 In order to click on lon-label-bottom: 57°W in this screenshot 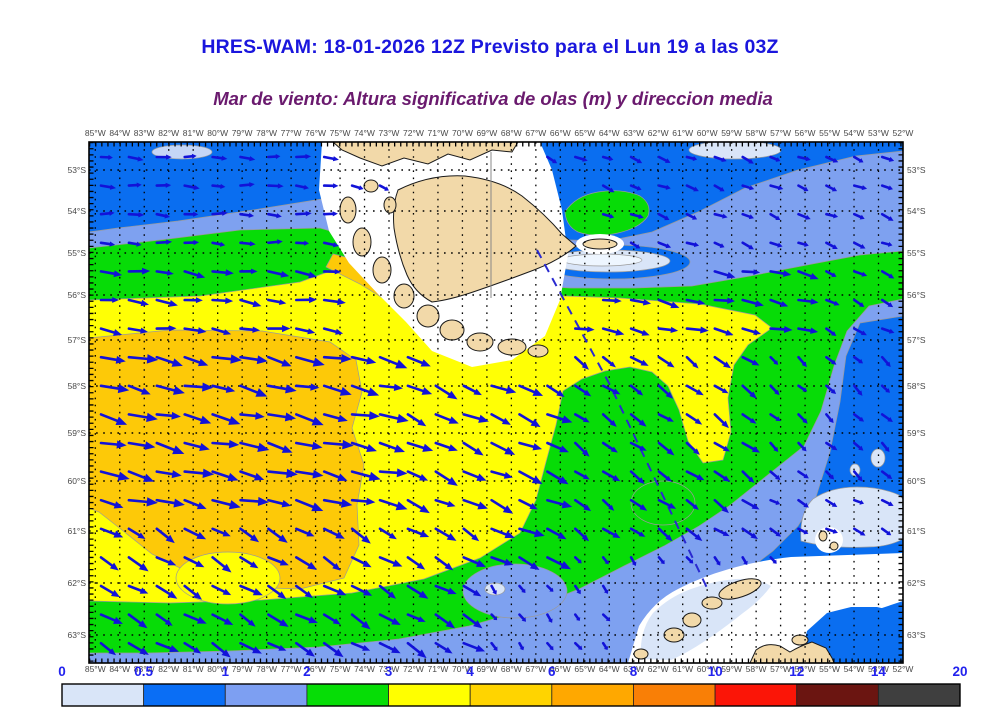, I will do `click(780, 669)`.